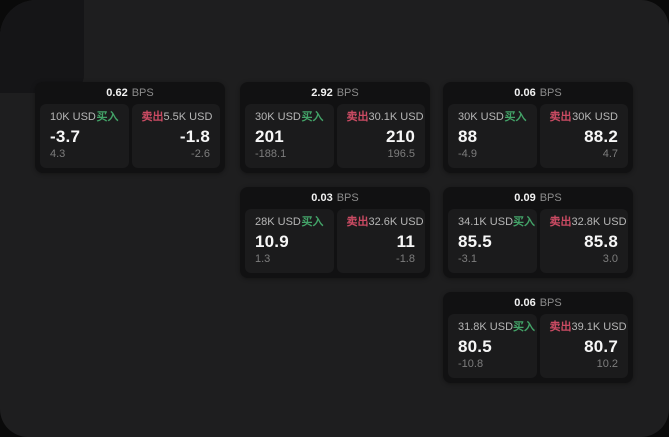 This screenshot has width=669, height=437. What do you see at coordinates (271, 154) in the screenshot?
I see `buy-delta: -188.1` at bounding box center [271, 154].